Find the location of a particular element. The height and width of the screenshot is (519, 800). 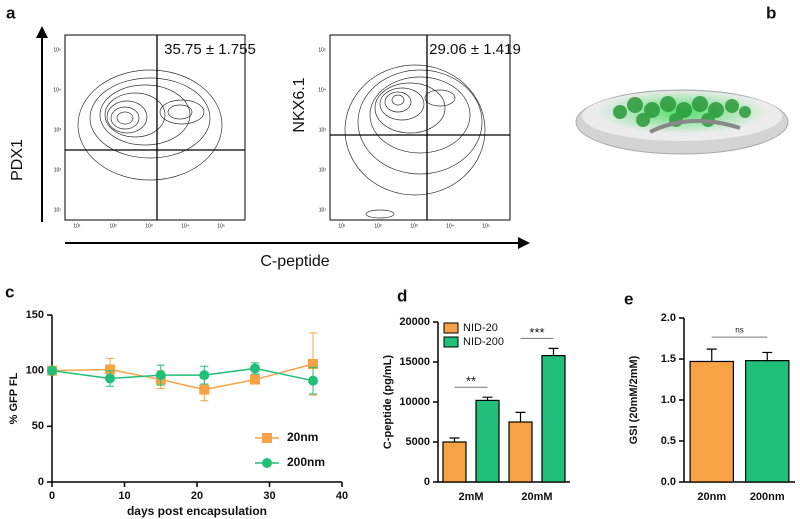

panel-label: d is located at coordinates (402, 295).